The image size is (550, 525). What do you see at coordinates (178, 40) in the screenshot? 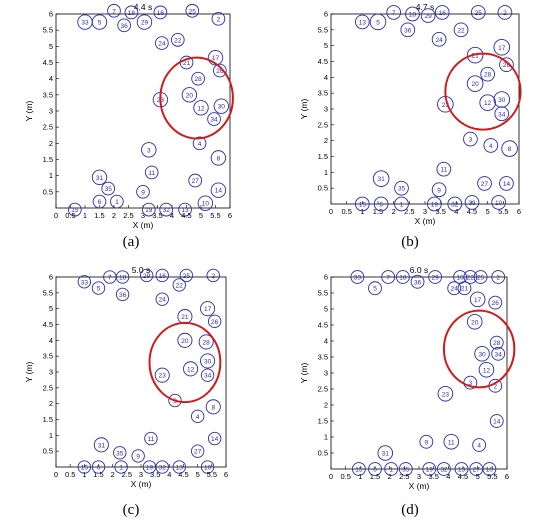
I see `svg-text: 22` at bounding box center [178, 40].